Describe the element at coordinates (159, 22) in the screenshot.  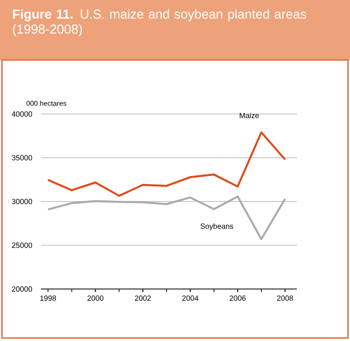
I see `chart-title: Figure 11. U.S. maize and soybean planted areas (1998-2008)` at that location.